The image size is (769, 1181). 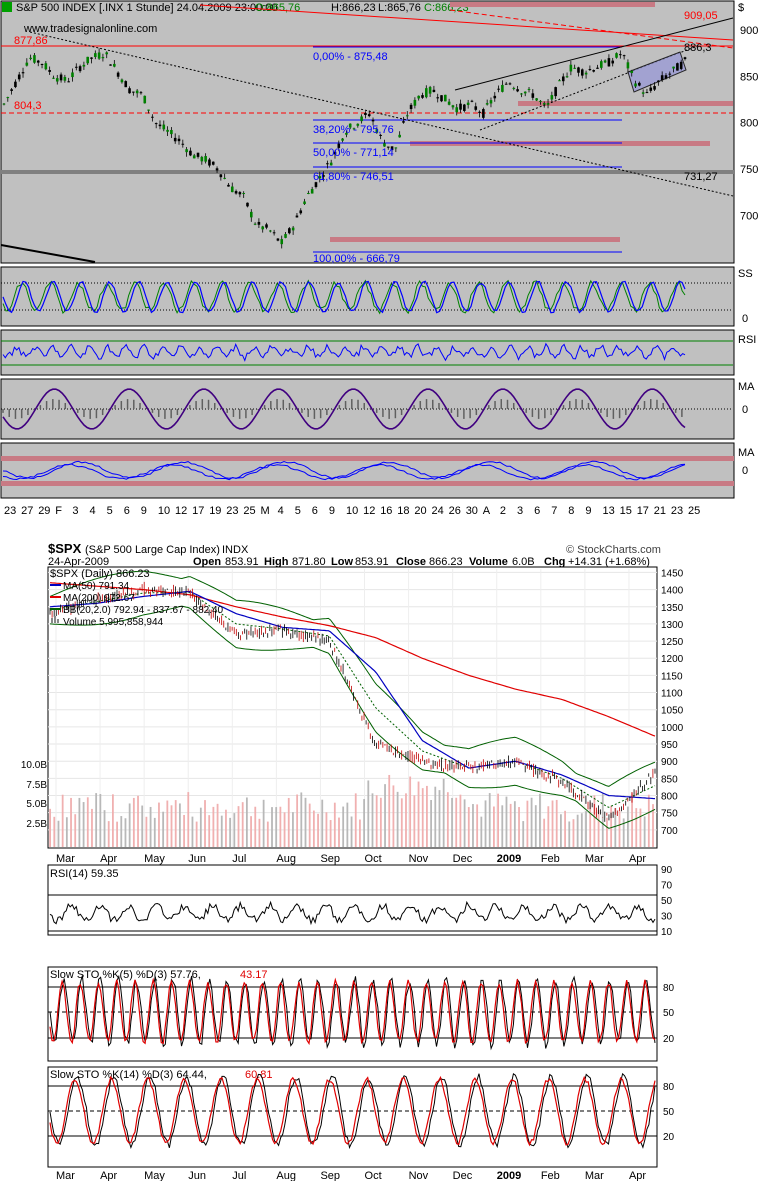 What do you see at coordinates (643, 511) in the screenshot?
I see `top-date-tick: 17` at bounding box center [643, 511].